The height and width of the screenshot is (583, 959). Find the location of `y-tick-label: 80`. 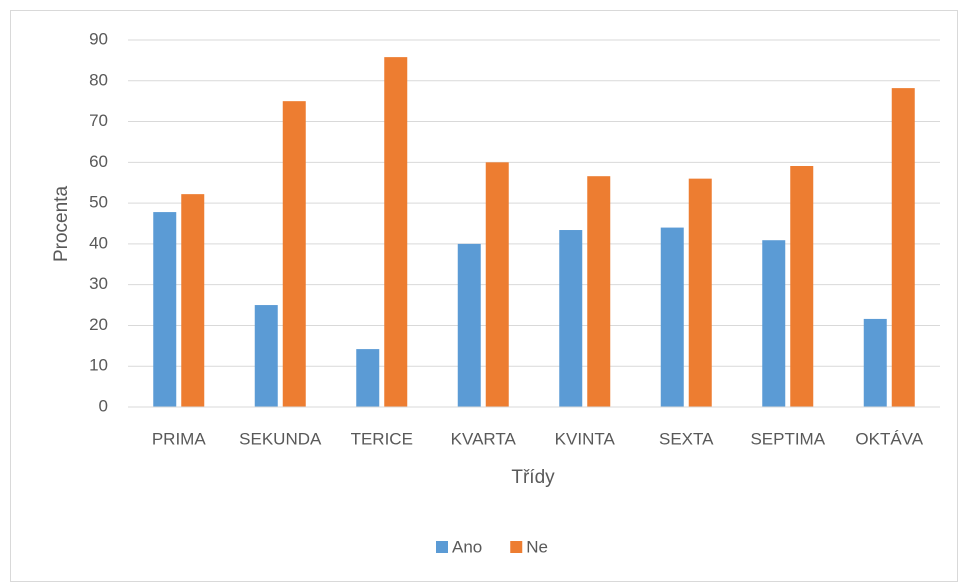

y-tick-label: 80 is located at coordinates (98, 79).